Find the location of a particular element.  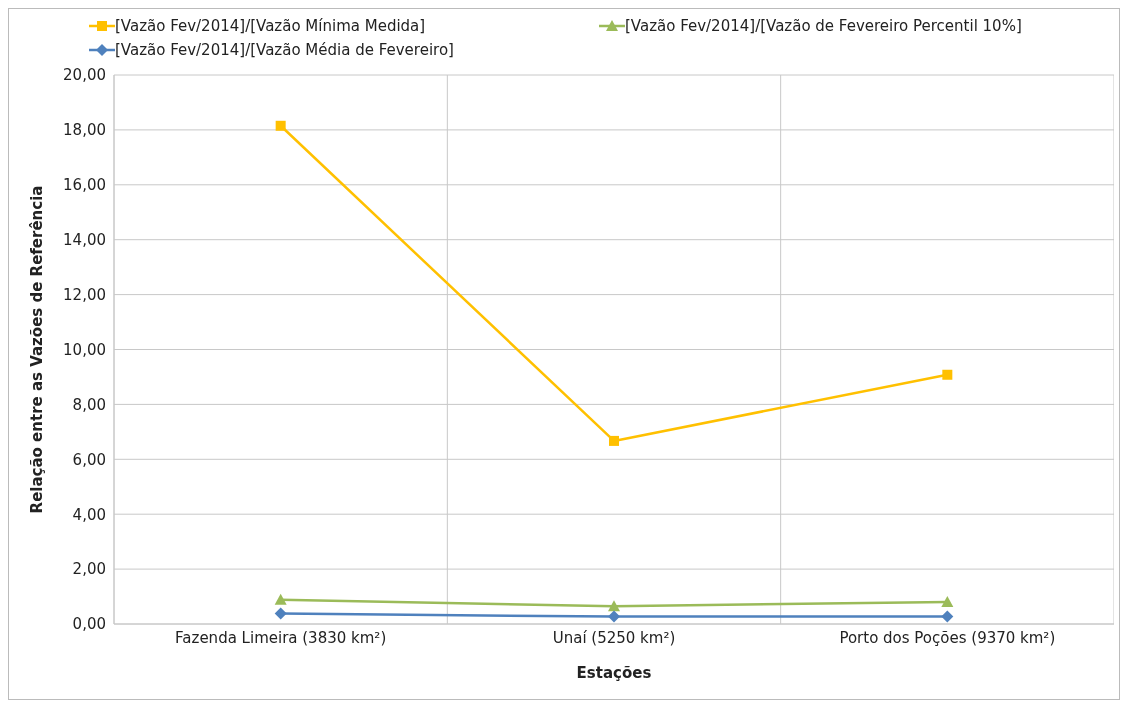

y-tick-label: 2,00 is located at coordinates (89, 569).